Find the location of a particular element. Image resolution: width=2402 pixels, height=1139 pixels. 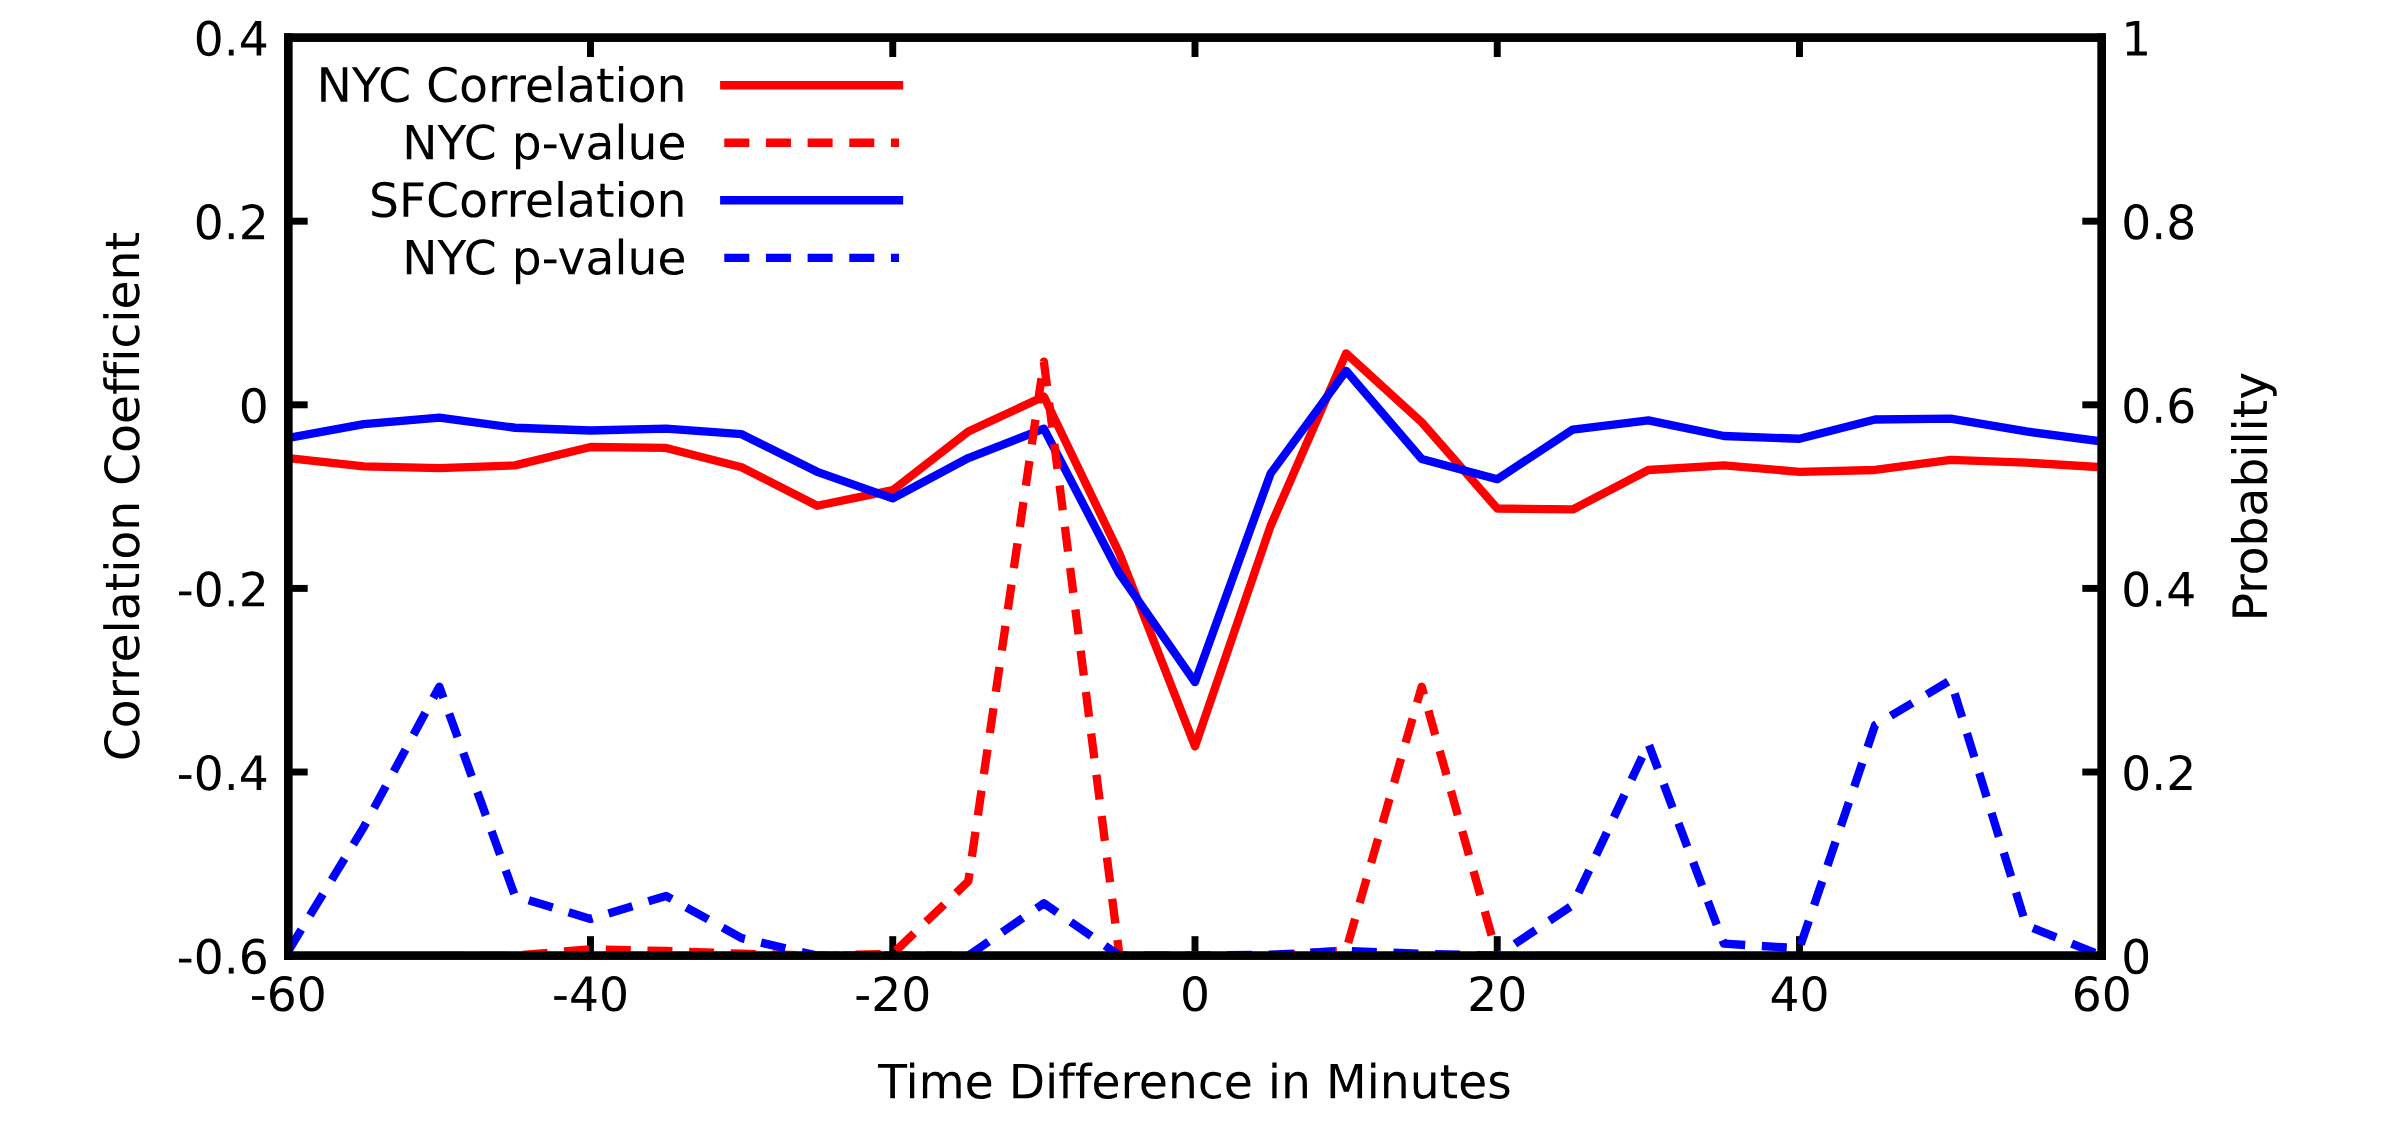

y-tick-label: -0.2 is located at coordinates (221, 589).